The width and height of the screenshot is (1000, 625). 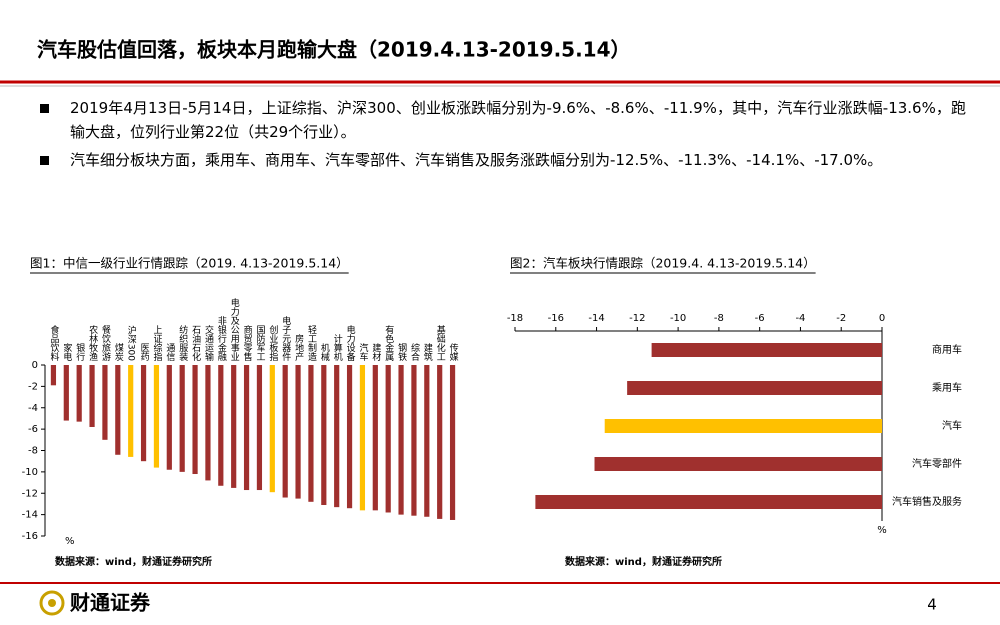 I want to click on category-label: 电子元器件, so click(x=285, y=338).